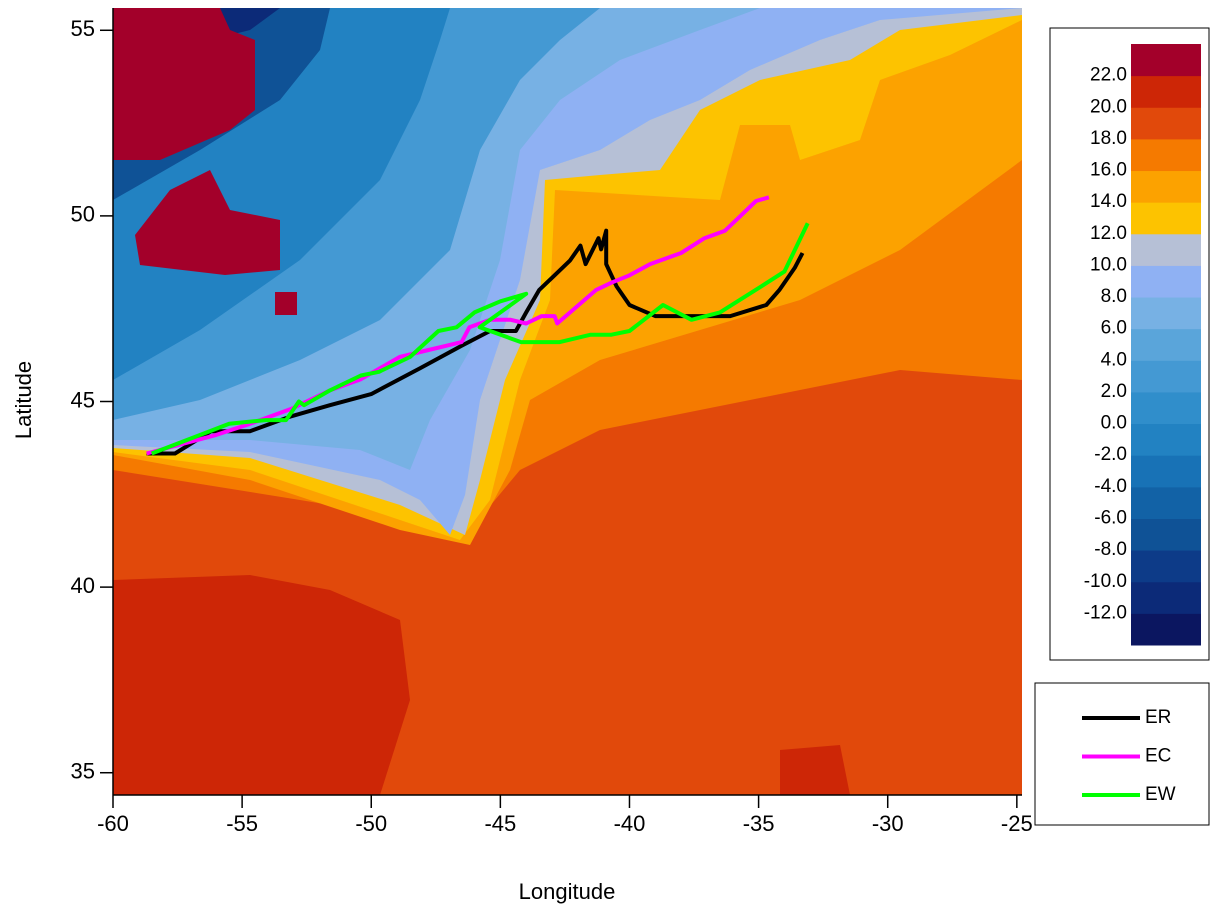 This screenshot has width=1210, height=911. Describe the element at coordinates (242, 823) in the screenshot. I see `x-tick-label: -55` at that location.